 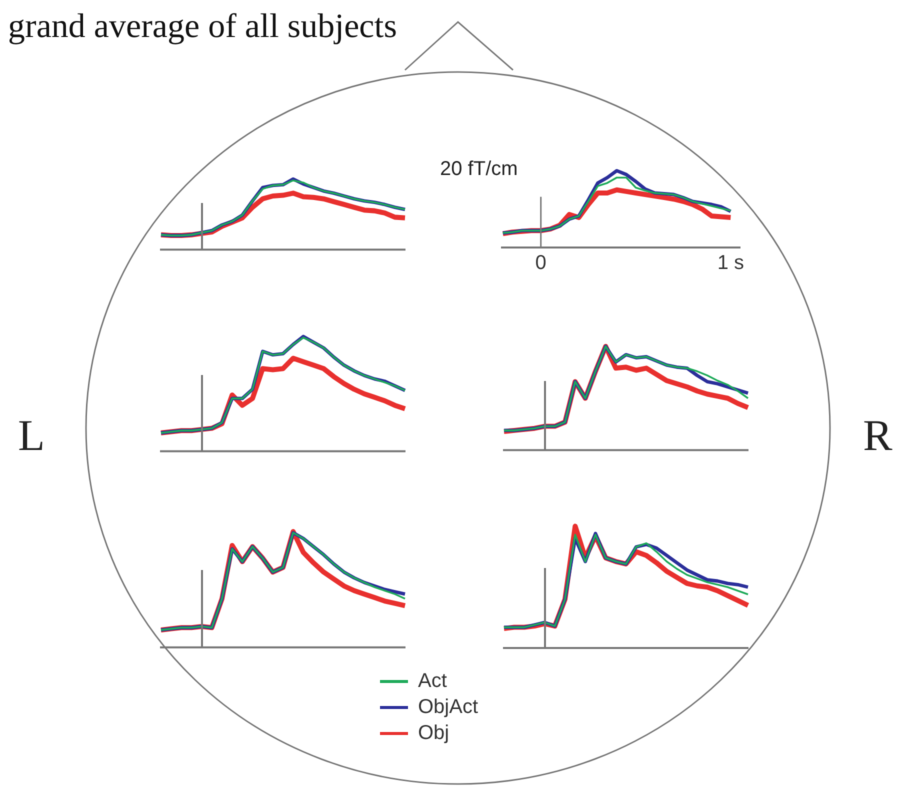 What do you see at coordinates (31, 435) in the screenshot?
I see `text: L` at bounding box center [31, 435].